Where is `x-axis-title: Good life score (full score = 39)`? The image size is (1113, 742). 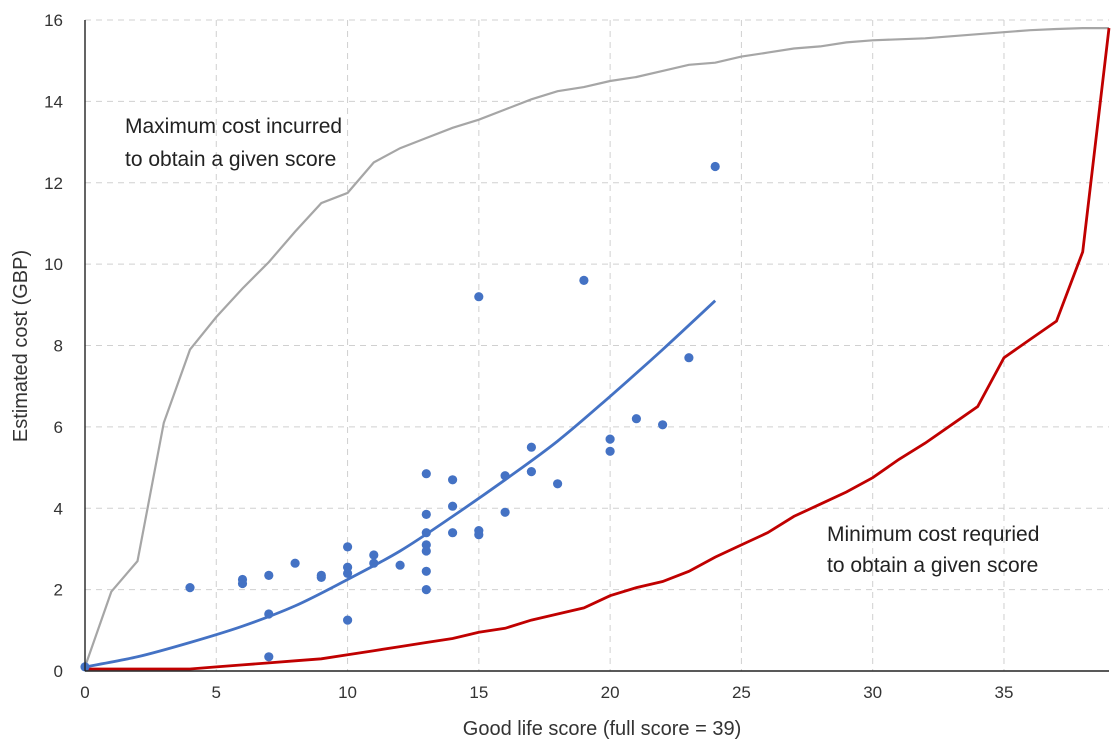
x-axis-title: Good life score (full score = 39) is located at coordinates (602, 729).